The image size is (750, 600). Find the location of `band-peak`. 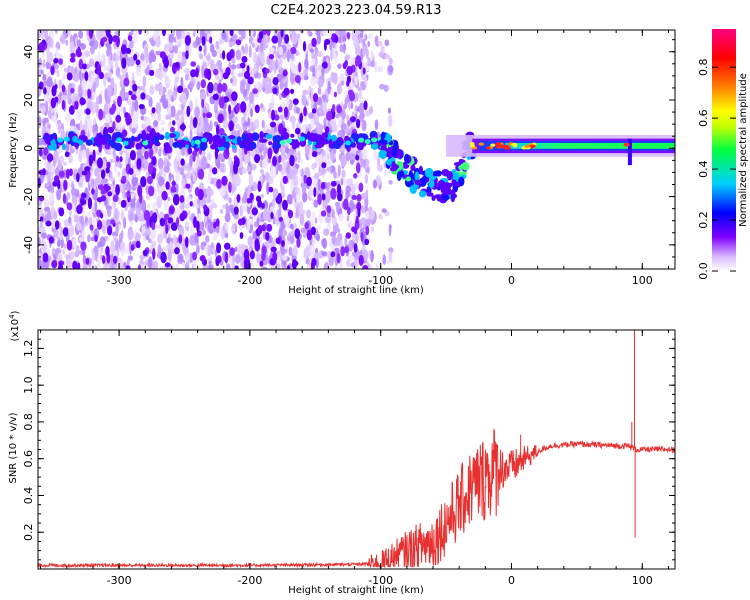

band-peak is located at coordinates (533, 146).